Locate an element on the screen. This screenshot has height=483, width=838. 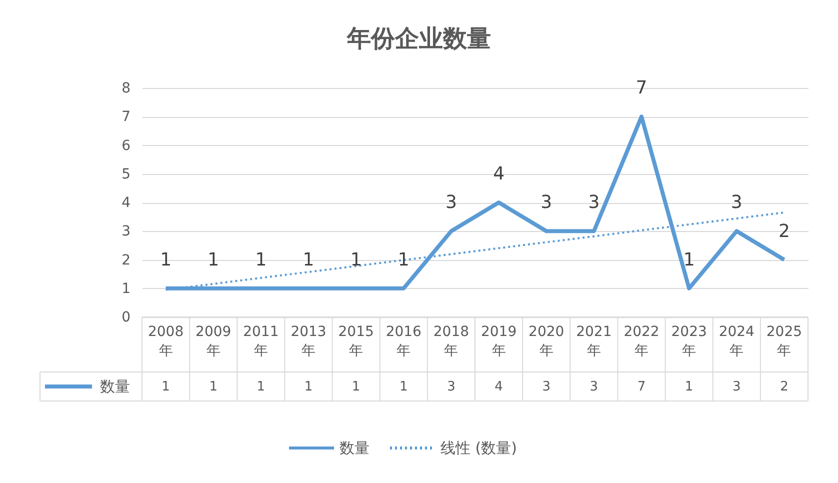
x-tick-label: 2019年 is located at coordinates (498, 341).